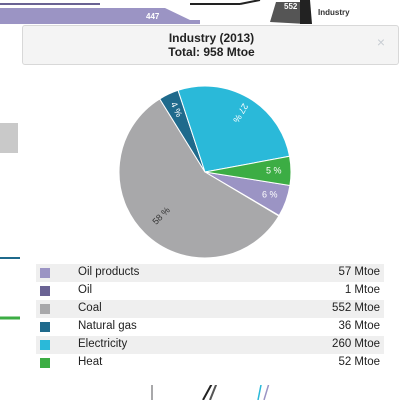  Describe the element at coordinates (100, 16) in the screenshot. I see `bg-flow-band` at that location.